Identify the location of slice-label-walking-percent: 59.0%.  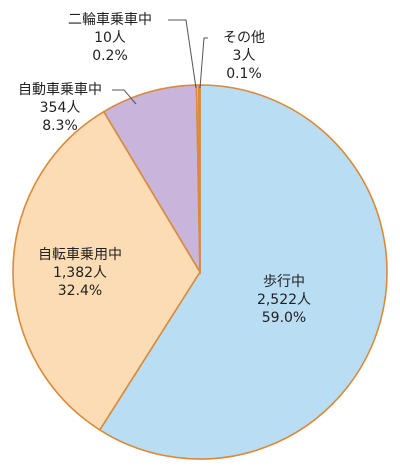
(284, 318).